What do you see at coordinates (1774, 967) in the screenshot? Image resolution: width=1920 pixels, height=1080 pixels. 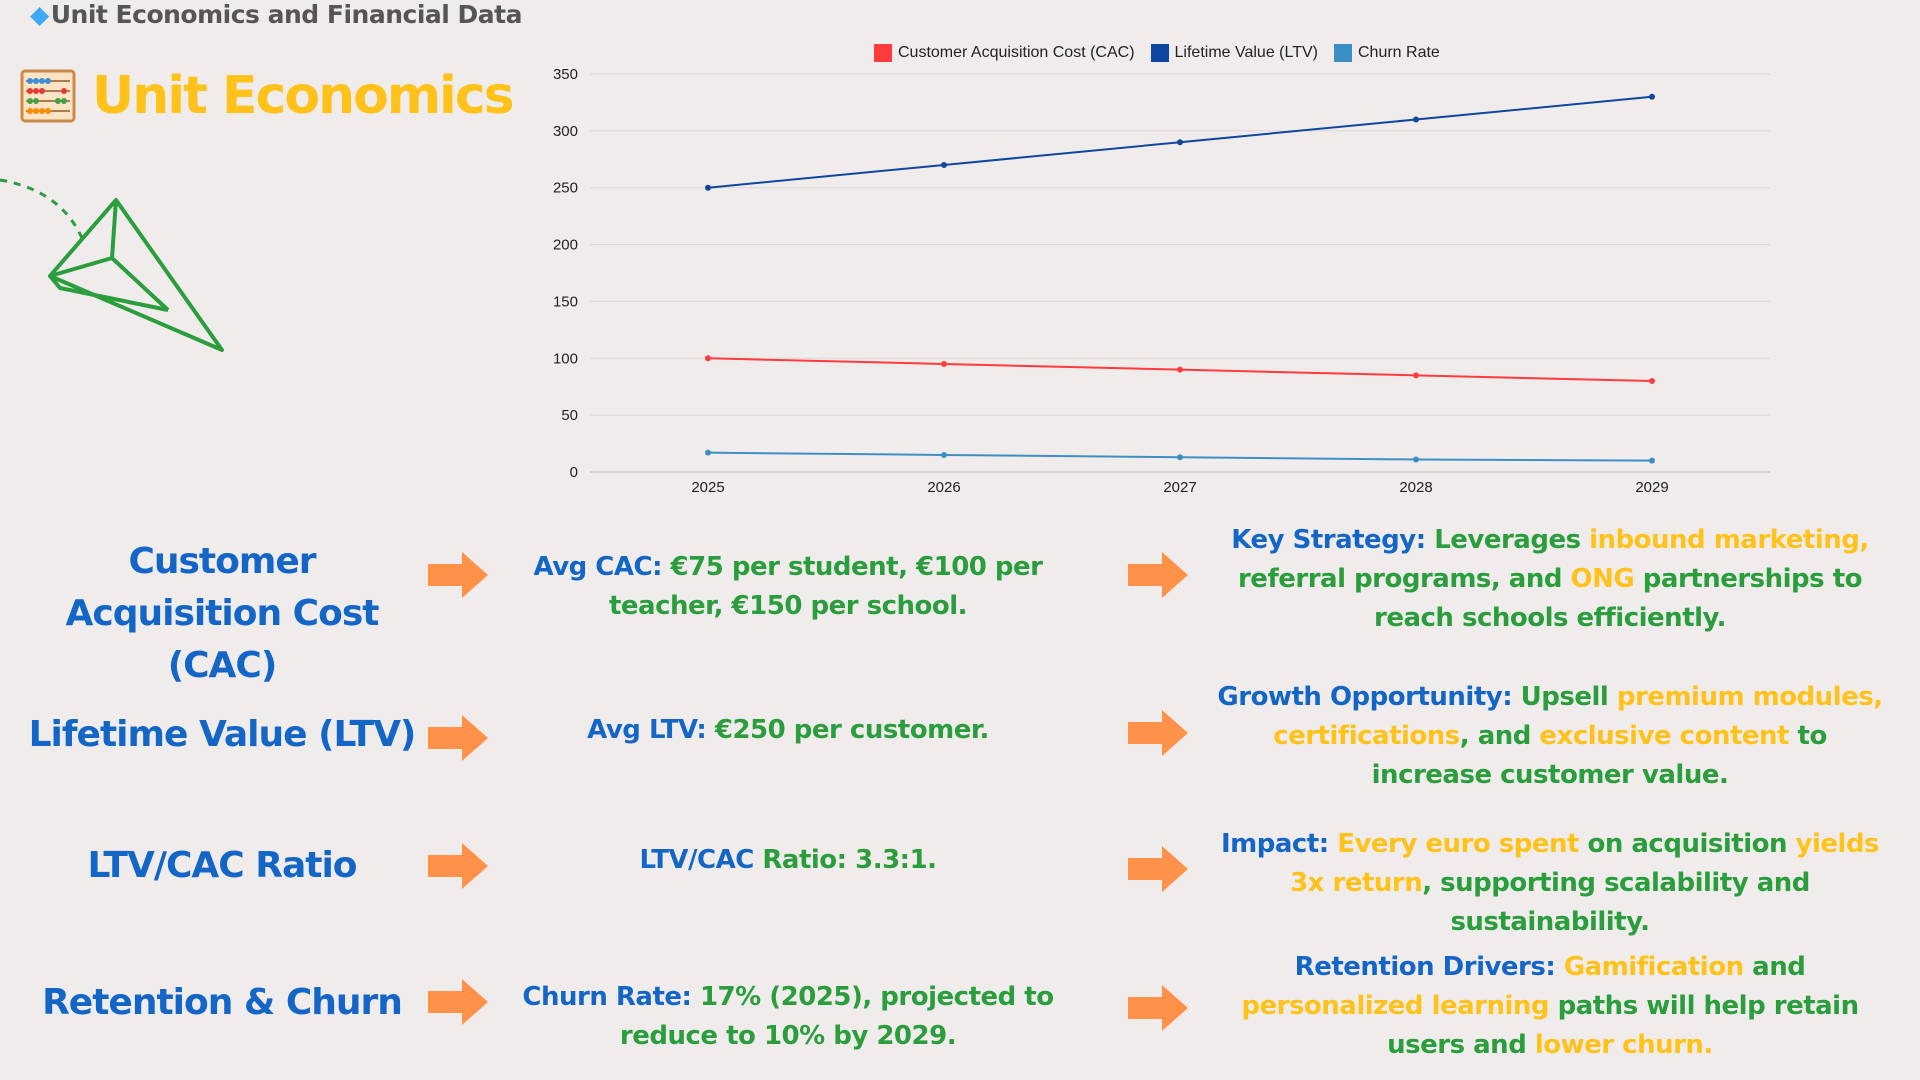 I see `text-segment: and` at bounding box center [1774, 967].